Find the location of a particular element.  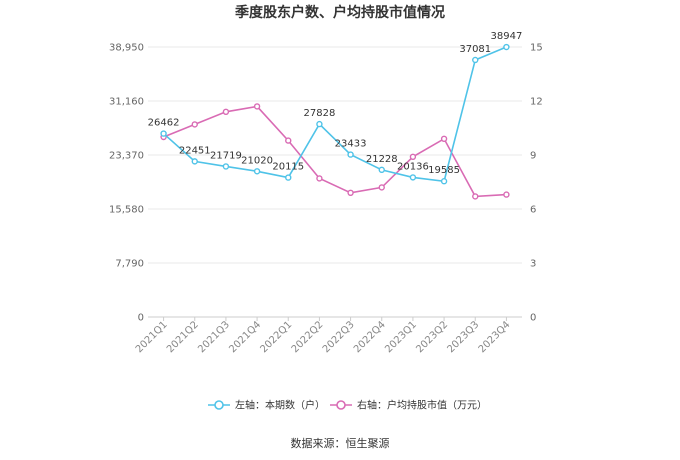

legend: 左轴：本期数（户） 右轴：户均持股市值（万元） is located at coordinates (347, 405).